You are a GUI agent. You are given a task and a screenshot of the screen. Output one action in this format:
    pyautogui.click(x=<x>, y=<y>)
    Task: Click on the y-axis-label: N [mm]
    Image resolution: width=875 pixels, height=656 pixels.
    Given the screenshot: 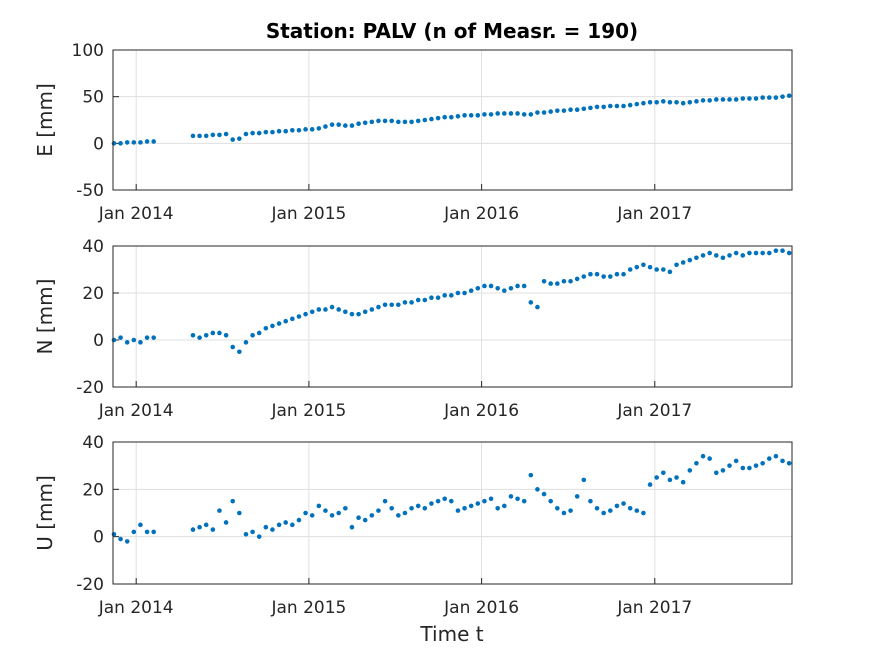 What is the action you would take?
    pyautogui.click(x=45, y=317)
    